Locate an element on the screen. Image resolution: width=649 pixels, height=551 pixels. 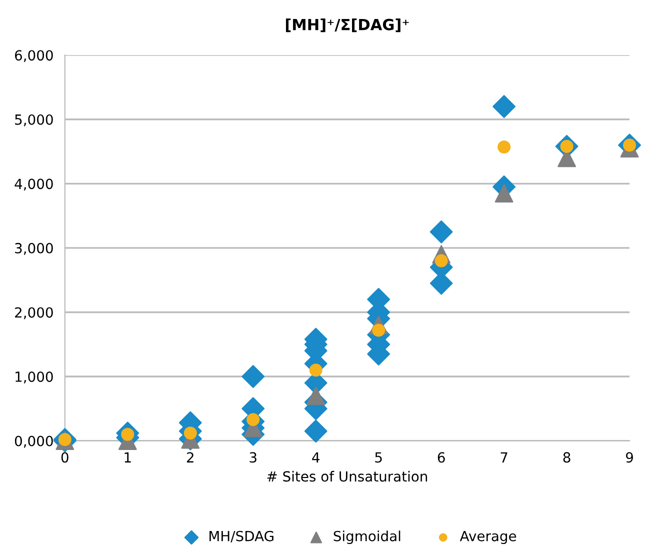
x-tick-label: 8 is located at coordinates (566, 457).